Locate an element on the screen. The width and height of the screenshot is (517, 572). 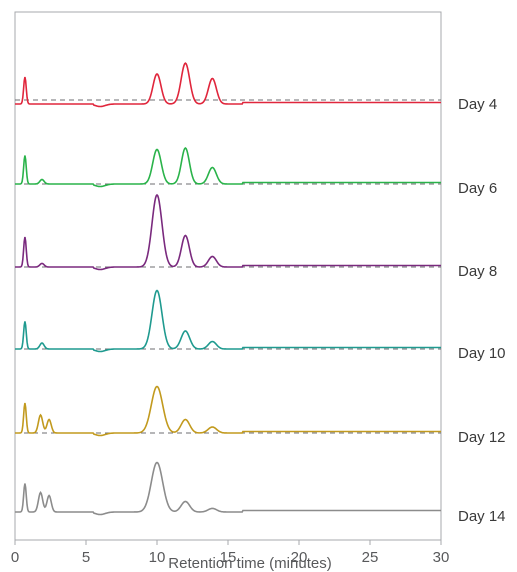
x-tick-label-10: 10 is located at coordinates (157, 557).